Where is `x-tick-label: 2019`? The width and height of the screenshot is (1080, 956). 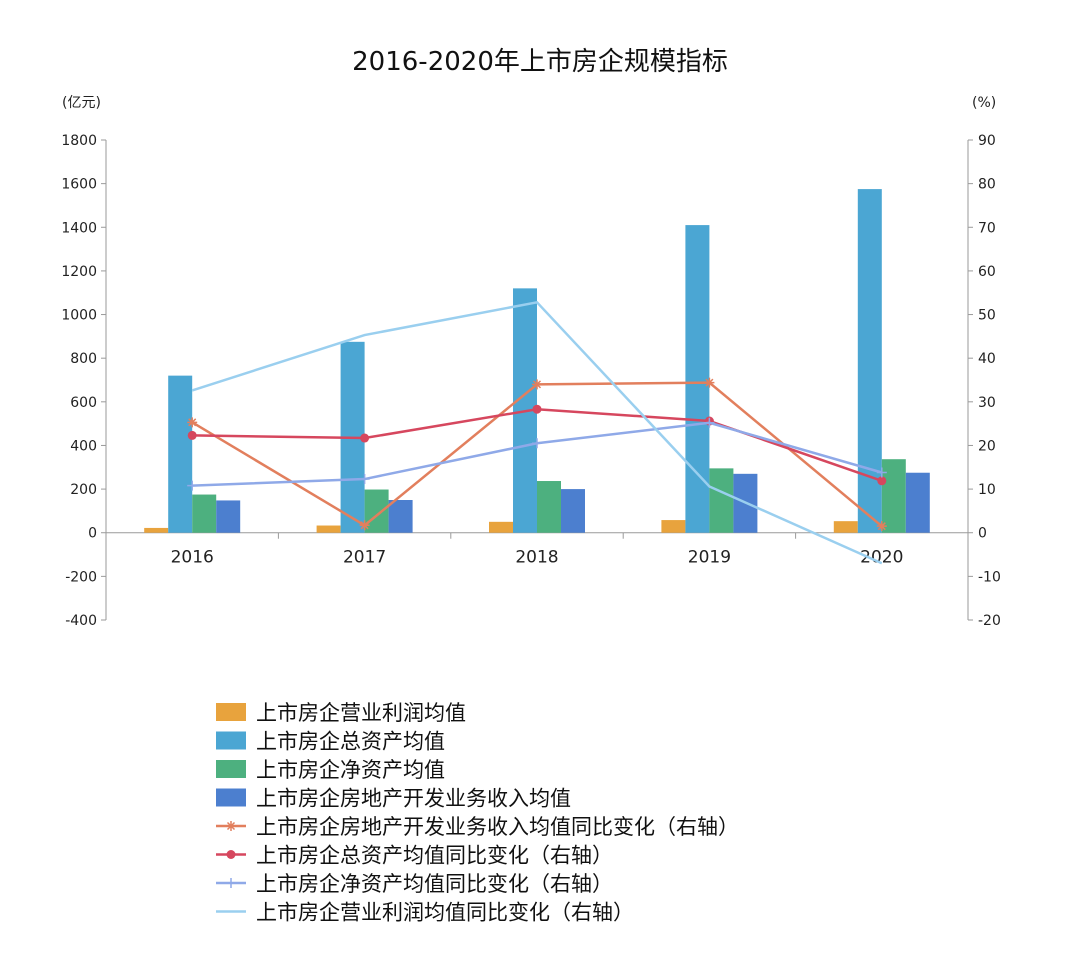
x-tick-label: 2019 is located at coordinates (709, 558).